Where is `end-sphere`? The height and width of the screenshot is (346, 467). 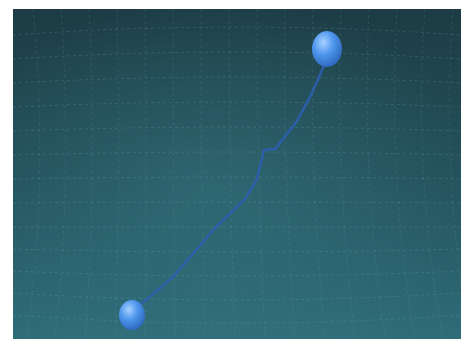
end-sphere is located at coordinates (327, 49).